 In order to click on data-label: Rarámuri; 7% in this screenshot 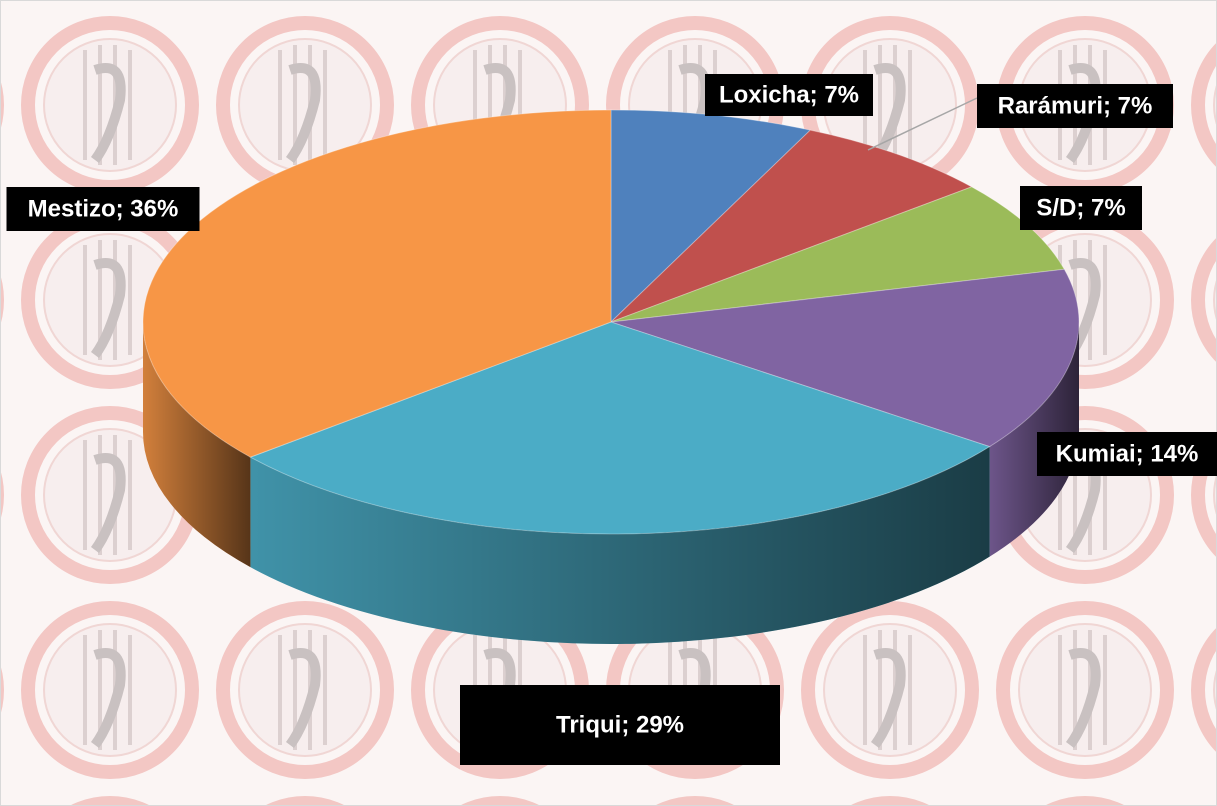, I will do `click(1075, 105)`.